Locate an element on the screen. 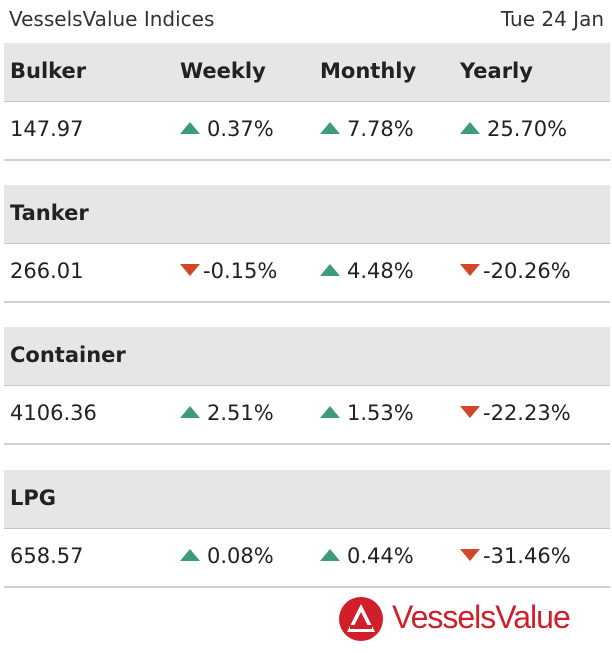  table-row: 658.57 0.08% 0.44% -31.46% is located at coordinates (307, 558).